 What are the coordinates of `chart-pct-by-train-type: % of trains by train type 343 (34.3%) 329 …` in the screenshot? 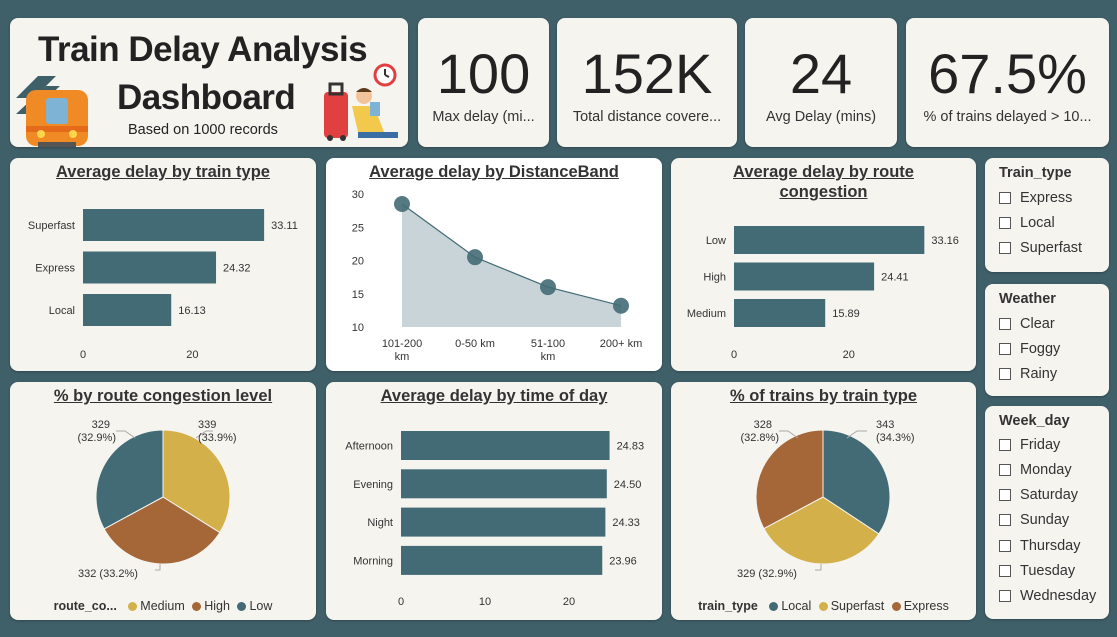 It's located at (823, 501).